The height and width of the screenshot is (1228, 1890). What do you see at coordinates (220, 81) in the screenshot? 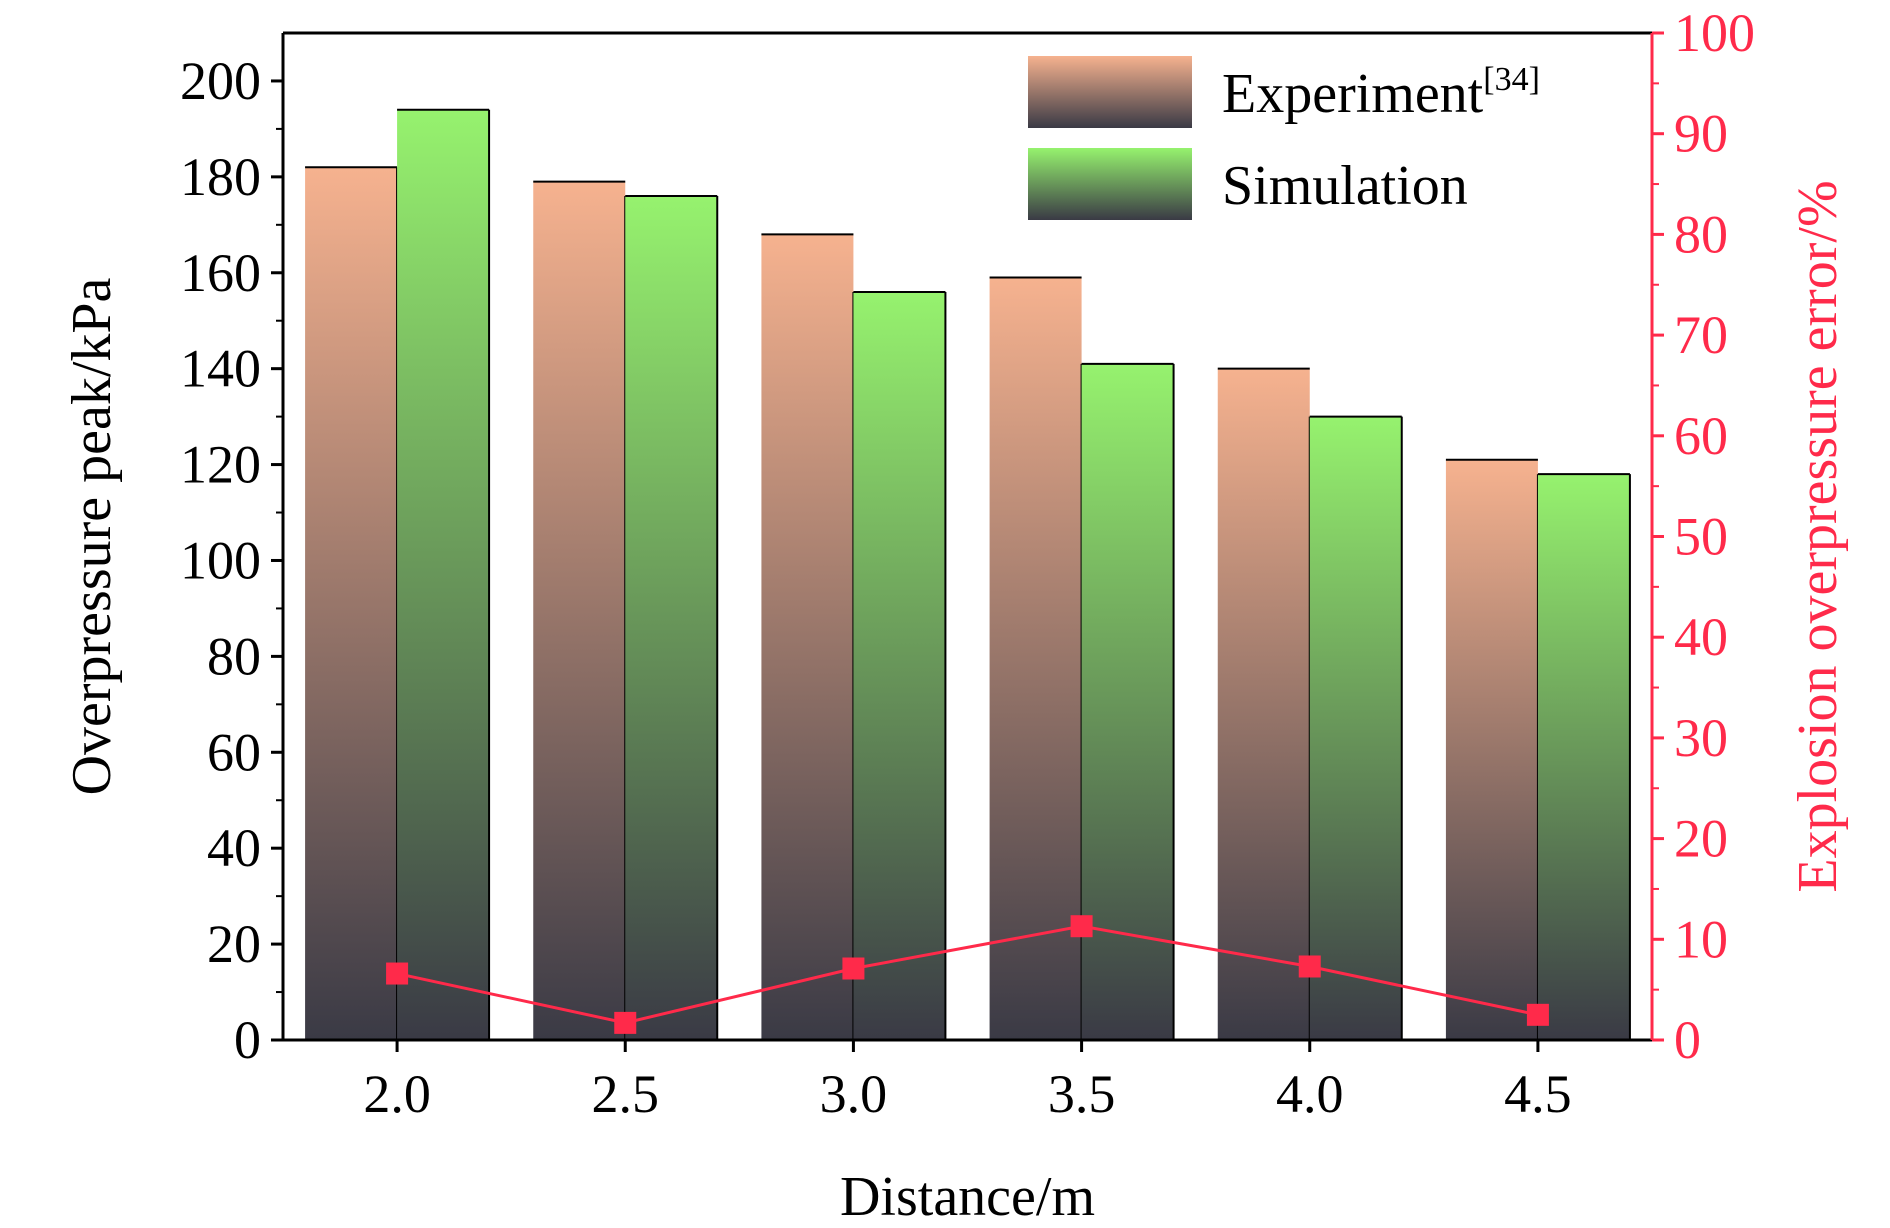
I see `y-tick-label: 200` at bounding box center [220, 81].